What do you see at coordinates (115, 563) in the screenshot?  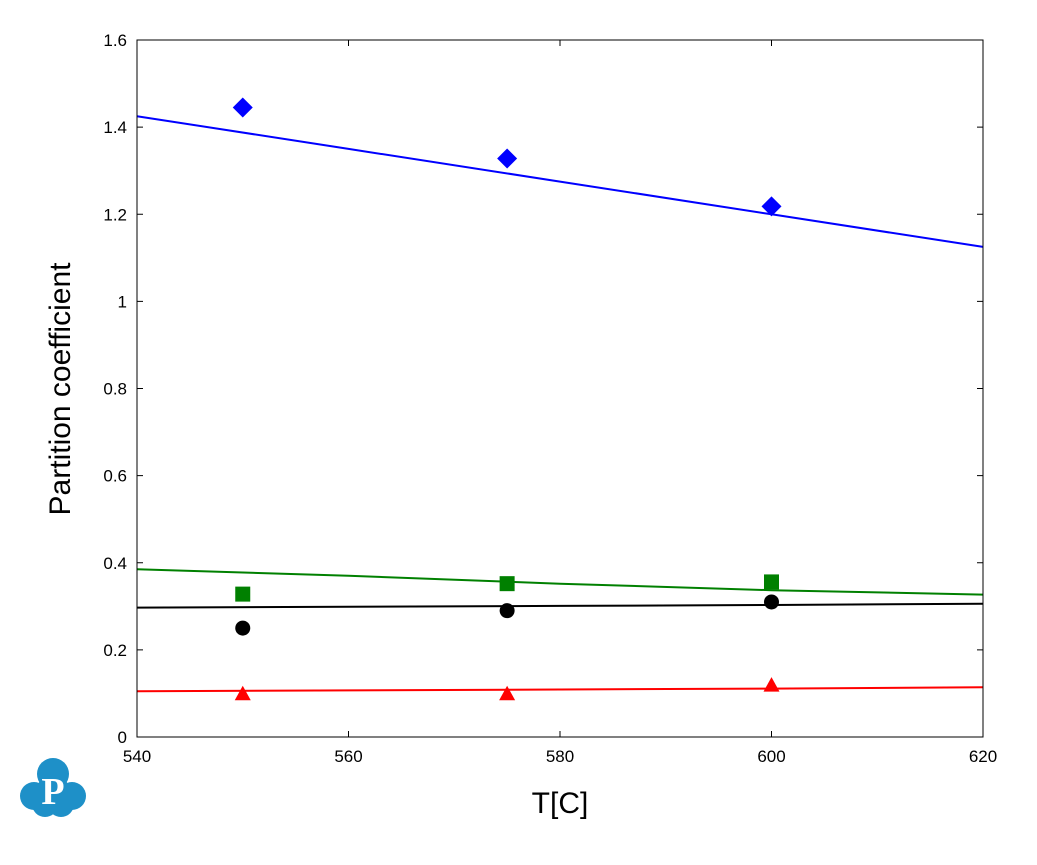 I see `y-tick-label: 0.4` at bounding box center [115, 563].